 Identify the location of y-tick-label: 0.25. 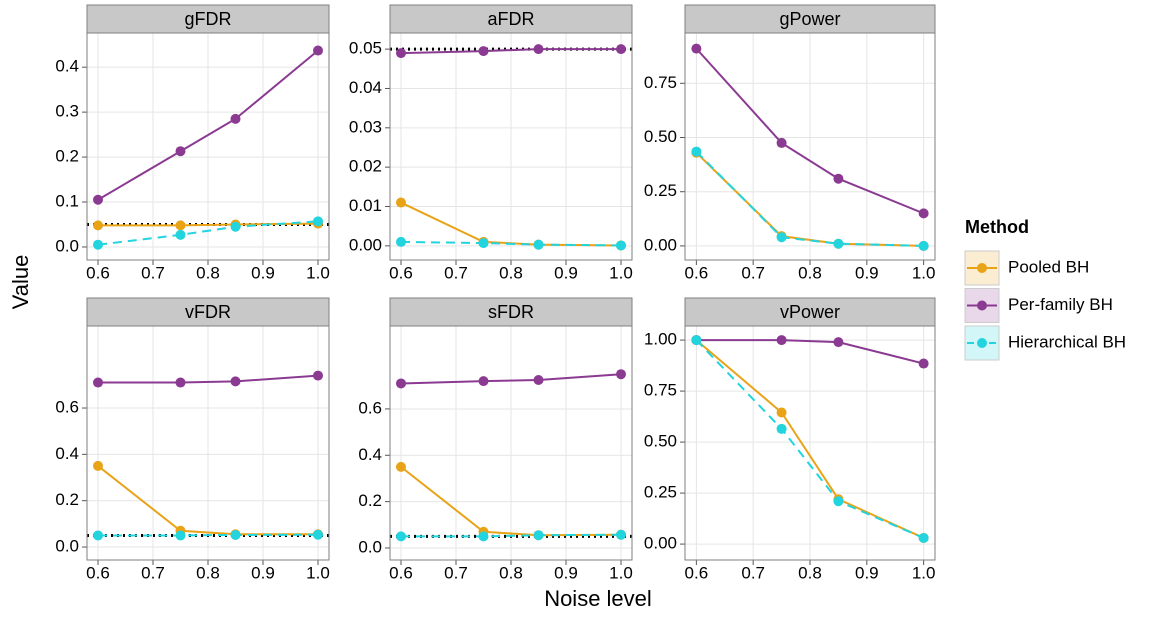
(660, 190).